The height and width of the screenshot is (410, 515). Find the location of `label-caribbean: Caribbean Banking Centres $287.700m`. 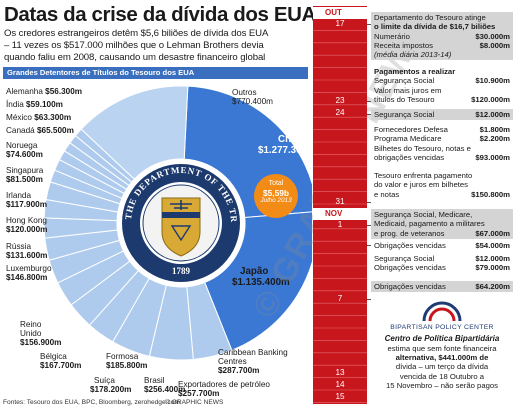

label-caribbean: Caribbean Banking Centres $287.700m is located at coordinates (258, 362).